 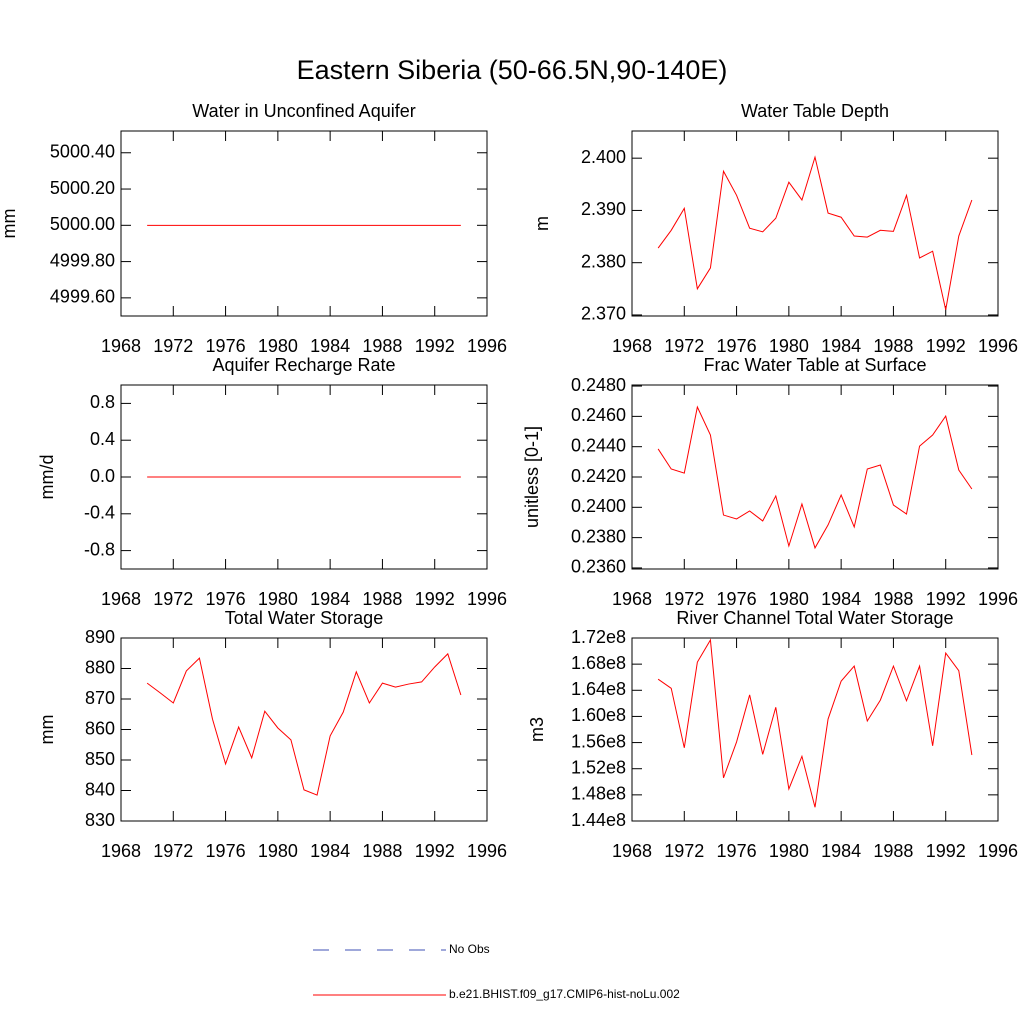 What do you see at coordinates (598, 689) in the screenshot?
I see `y-tick-label: 1.64e8` at bounding box center [598, 689].